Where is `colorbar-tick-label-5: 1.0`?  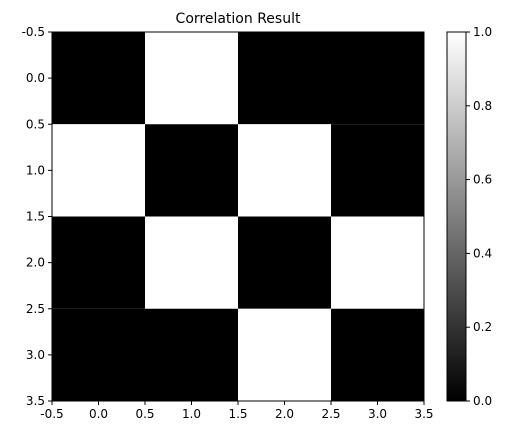 colorbar-tick-label-5: 1.0 is located at coordinates (482, 32).